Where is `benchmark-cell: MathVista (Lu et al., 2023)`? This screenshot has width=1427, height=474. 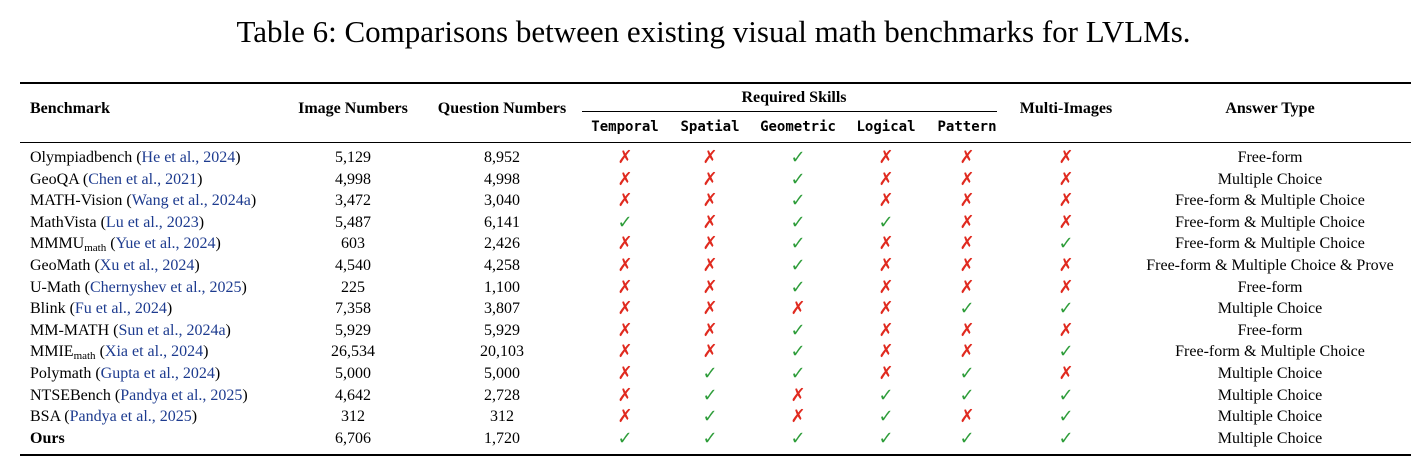 benchmark-cell: MathVista (Lu et al., 2023) is located at coordinates (117, 222).